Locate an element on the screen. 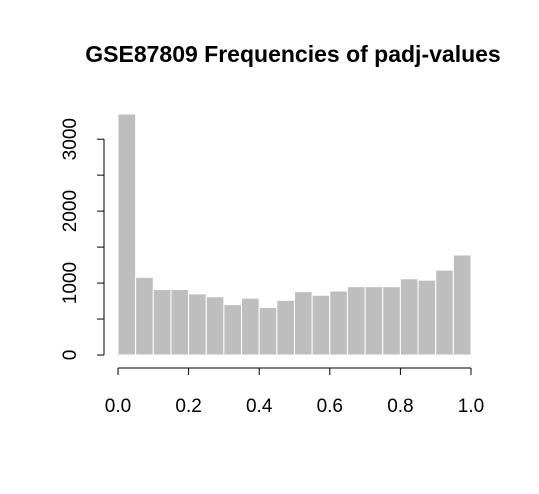 Image resolution: width=539 pixels, height=494 pixels. chart-title: GSE87809 Frequencies of padj-values is located at coordinates (292, 54).